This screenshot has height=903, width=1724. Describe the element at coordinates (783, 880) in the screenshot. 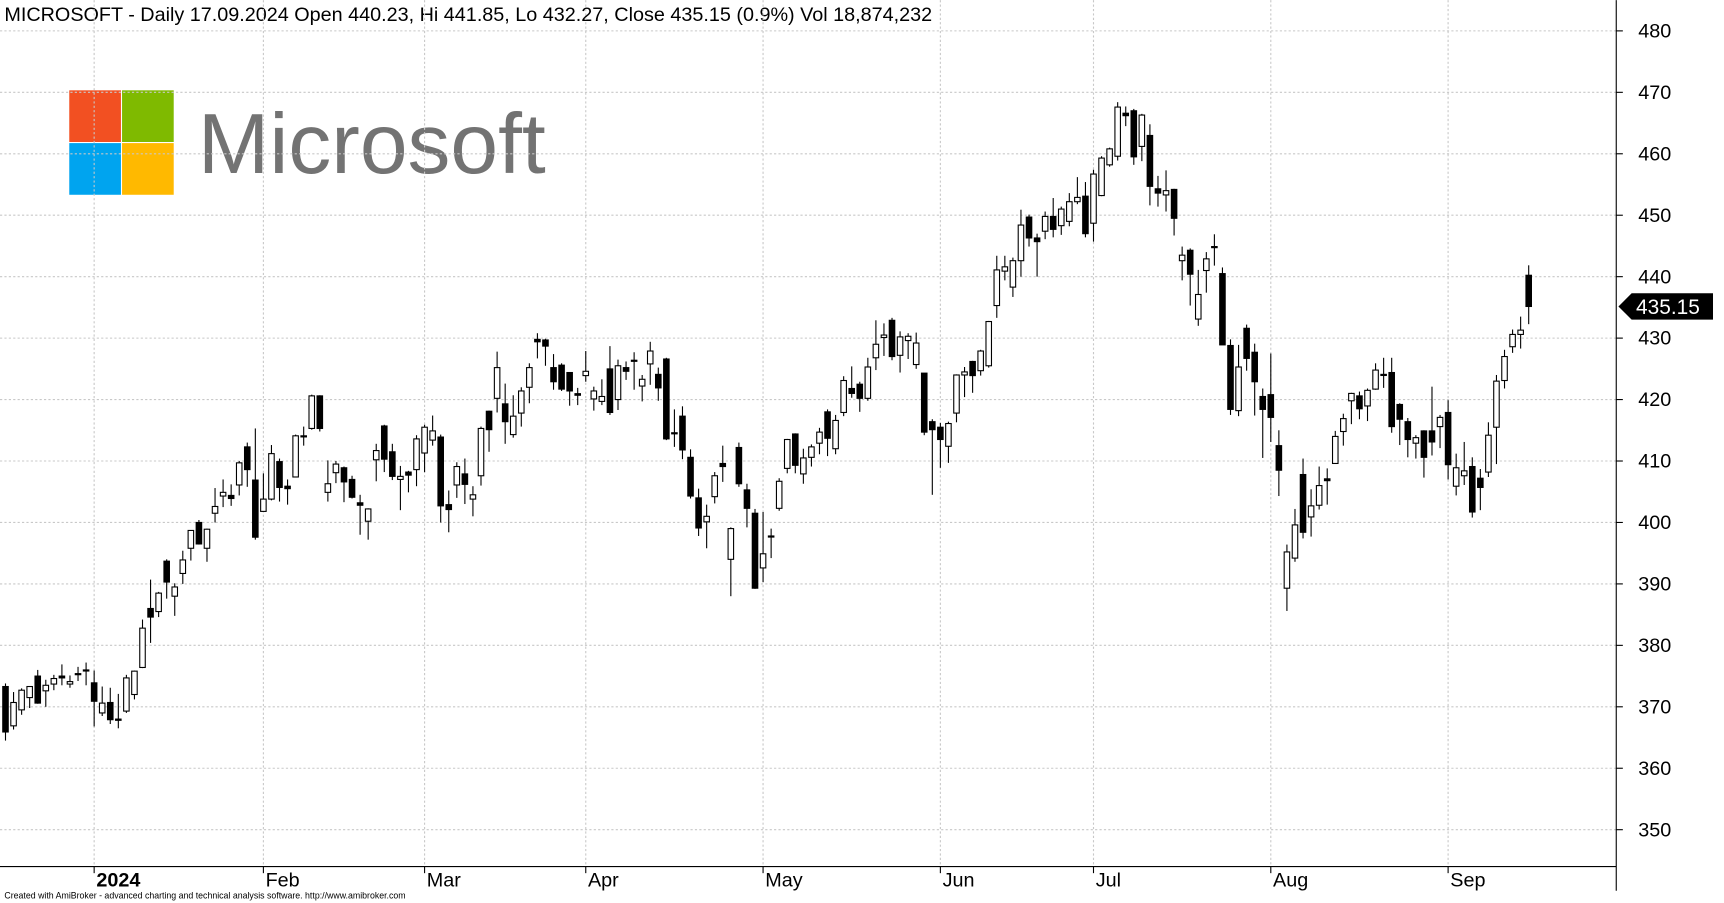

I see `x-tick-label: May` at that location.